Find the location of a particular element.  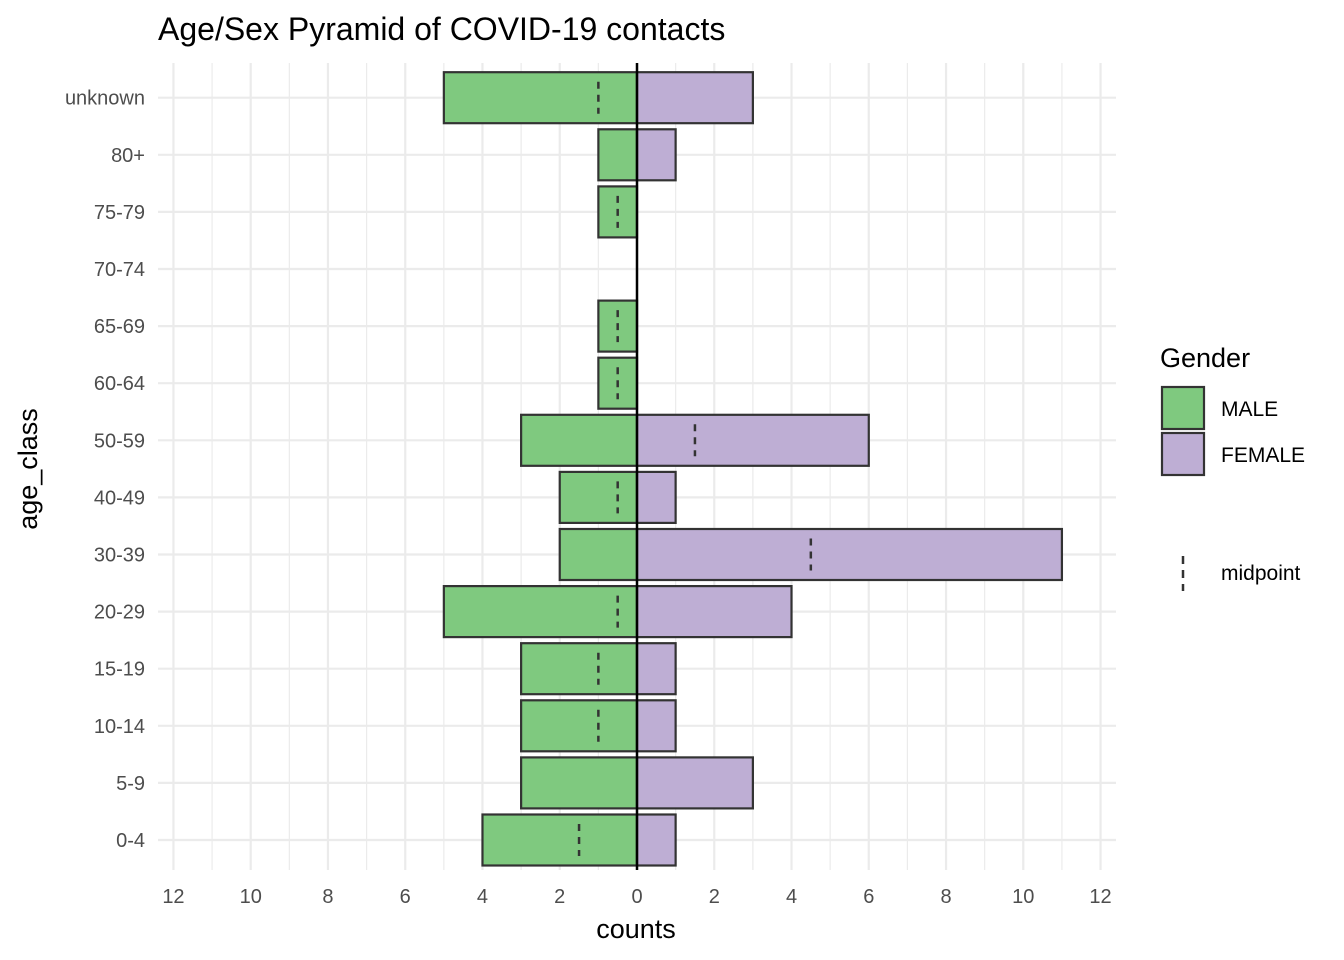

legend-swatch-male is located at coordinates (1183, 408).